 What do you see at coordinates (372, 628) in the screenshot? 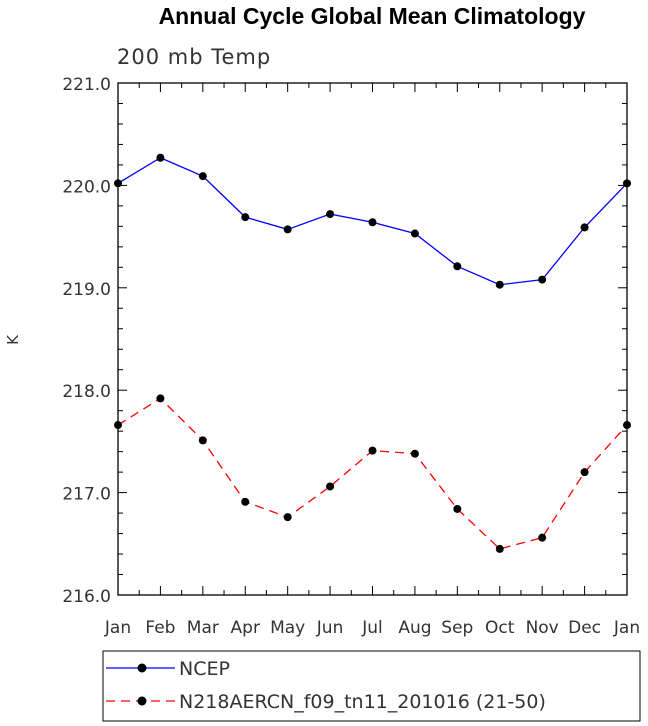
I see `x-tick-label: Jul` at bounding box center [372, 628].